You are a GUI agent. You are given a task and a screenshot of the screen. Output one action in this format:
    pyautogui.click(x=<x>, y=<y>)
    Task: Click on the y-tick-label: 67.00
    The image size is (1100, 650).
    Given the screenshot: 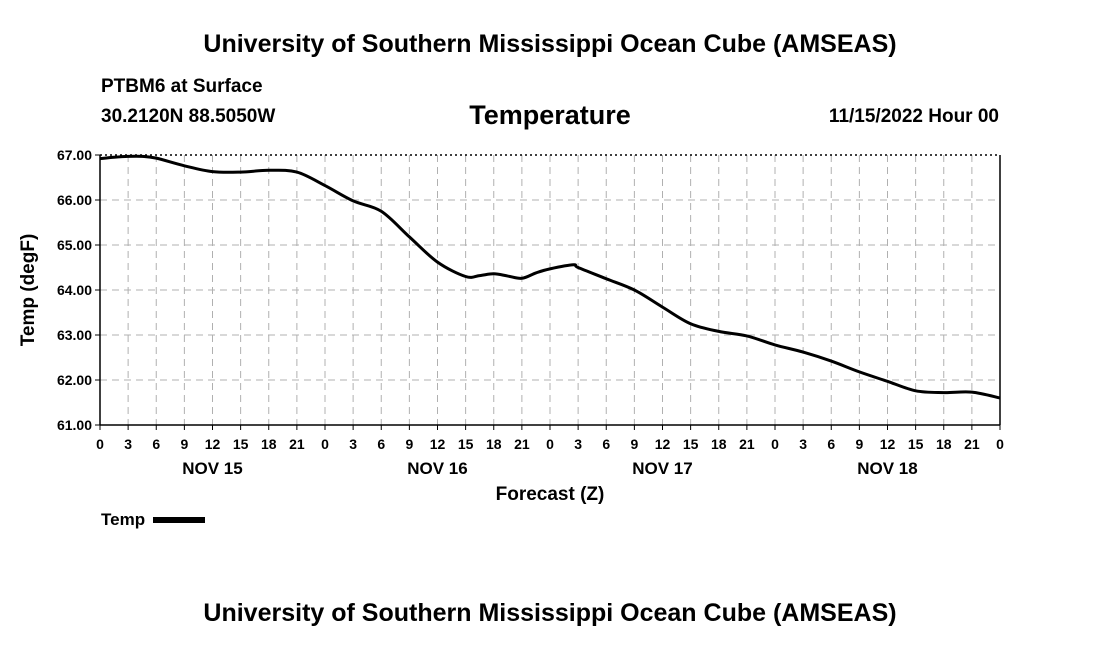 What is the action you would take?
    pyautogui.click(x=74, y=155)
    